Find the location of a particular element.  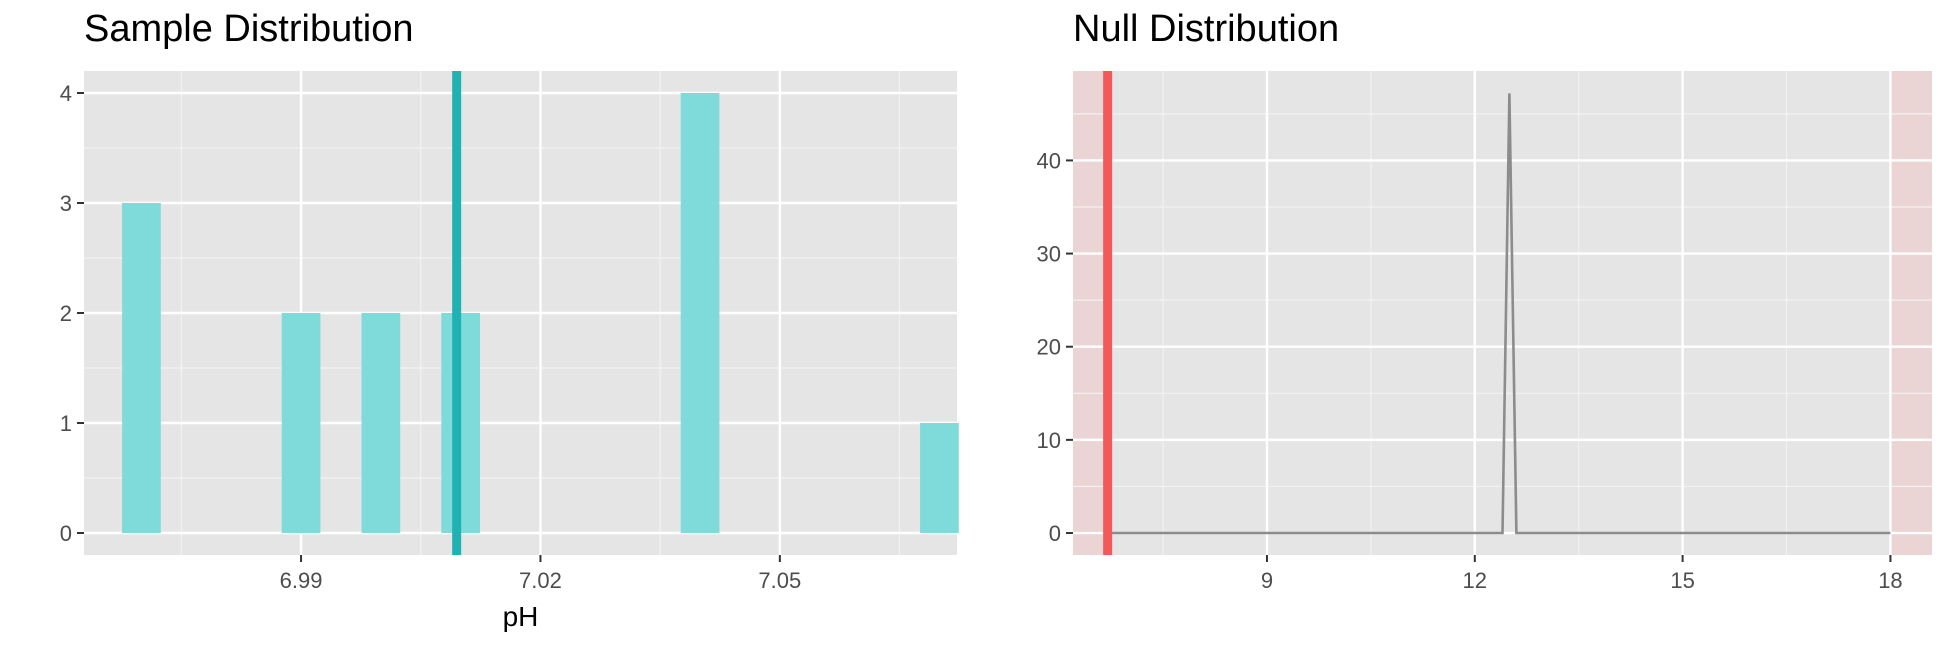

right-x-tick-label: 15 is located at coordinates (1682, 580).